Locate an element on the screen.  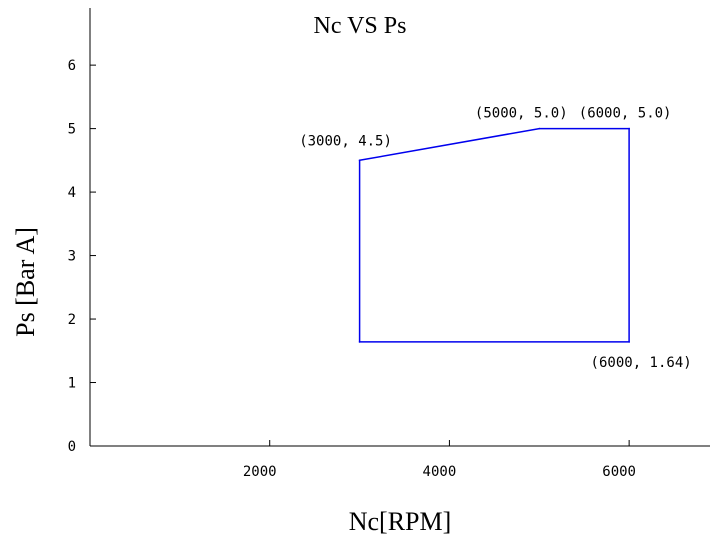
y-tick-label: 4 is located at coordinates (72, 193).